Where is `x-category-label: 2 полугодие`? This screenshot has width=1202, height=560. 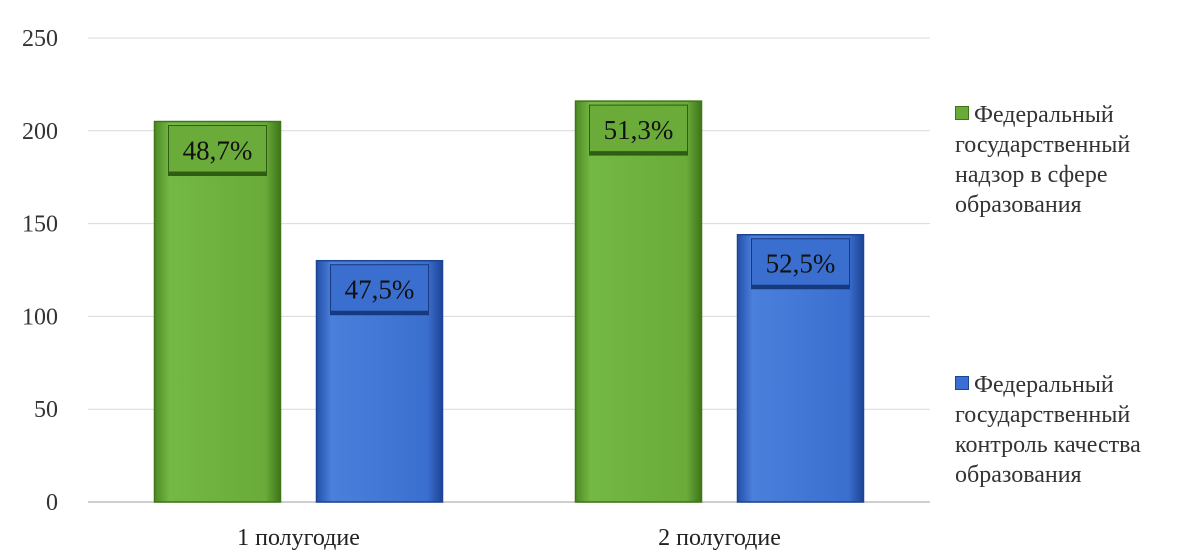
x-category-label: 2 полугодие is located at coordinates (719, 538).